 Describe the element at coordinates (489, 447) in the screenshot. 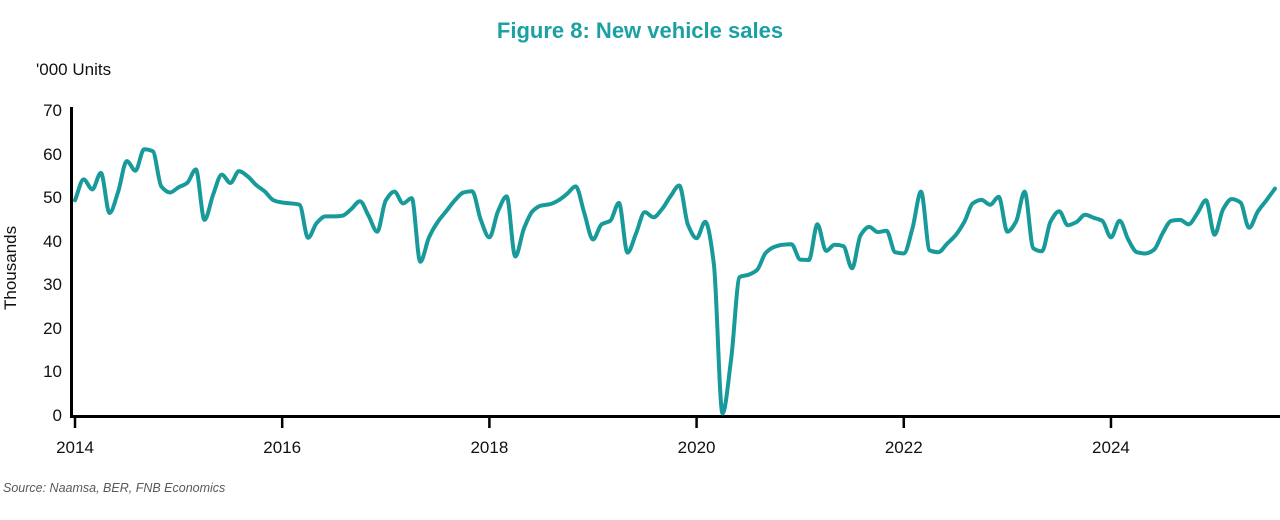

I see `x-tick-label: 2018` at that location.